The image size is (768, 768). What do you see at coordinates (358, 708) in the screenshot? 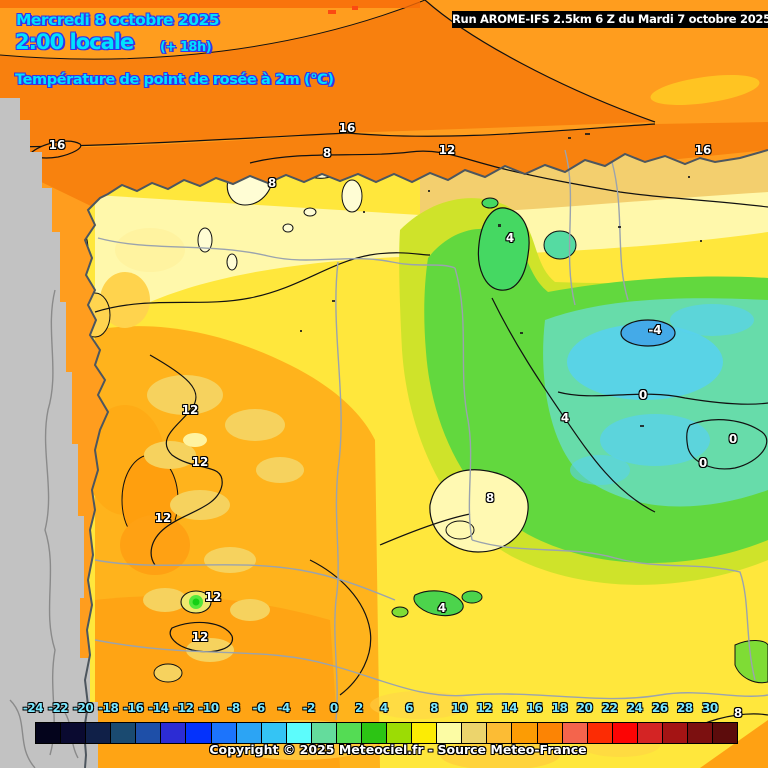
I see `scale-tick-label: 2` at bounding box center [358, 708].